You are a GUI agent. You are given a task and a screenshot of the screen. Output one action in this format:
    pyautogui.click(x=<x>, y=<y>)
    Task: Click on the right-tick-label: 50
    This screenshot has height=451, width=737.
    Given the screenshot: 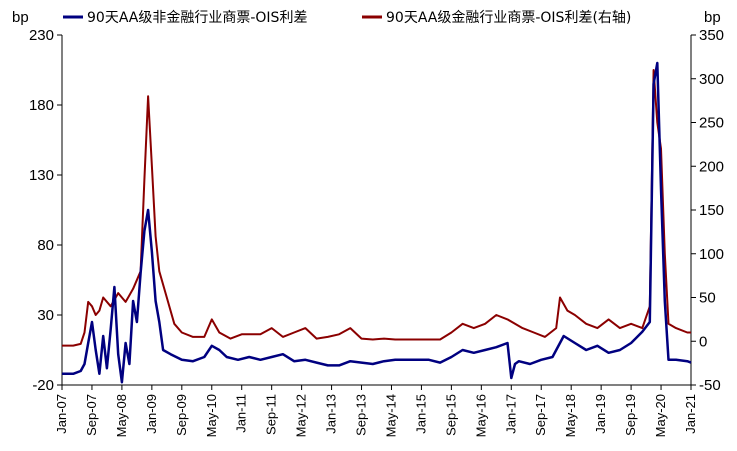 What is the action you would take?
    pyautogui.click(x=707, y=298)
    